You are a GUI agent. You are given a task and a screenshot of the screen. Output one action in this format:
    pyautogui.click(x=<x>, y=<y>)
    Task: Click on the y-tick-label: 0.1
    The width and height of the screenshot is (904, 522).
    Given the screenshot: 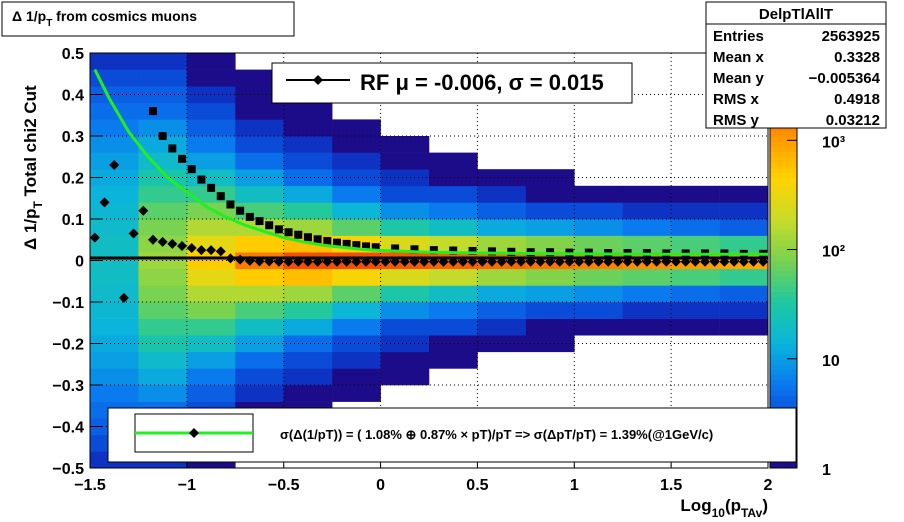 What is the action you would take?
    pyautogui.click(x=73, y=220)
    